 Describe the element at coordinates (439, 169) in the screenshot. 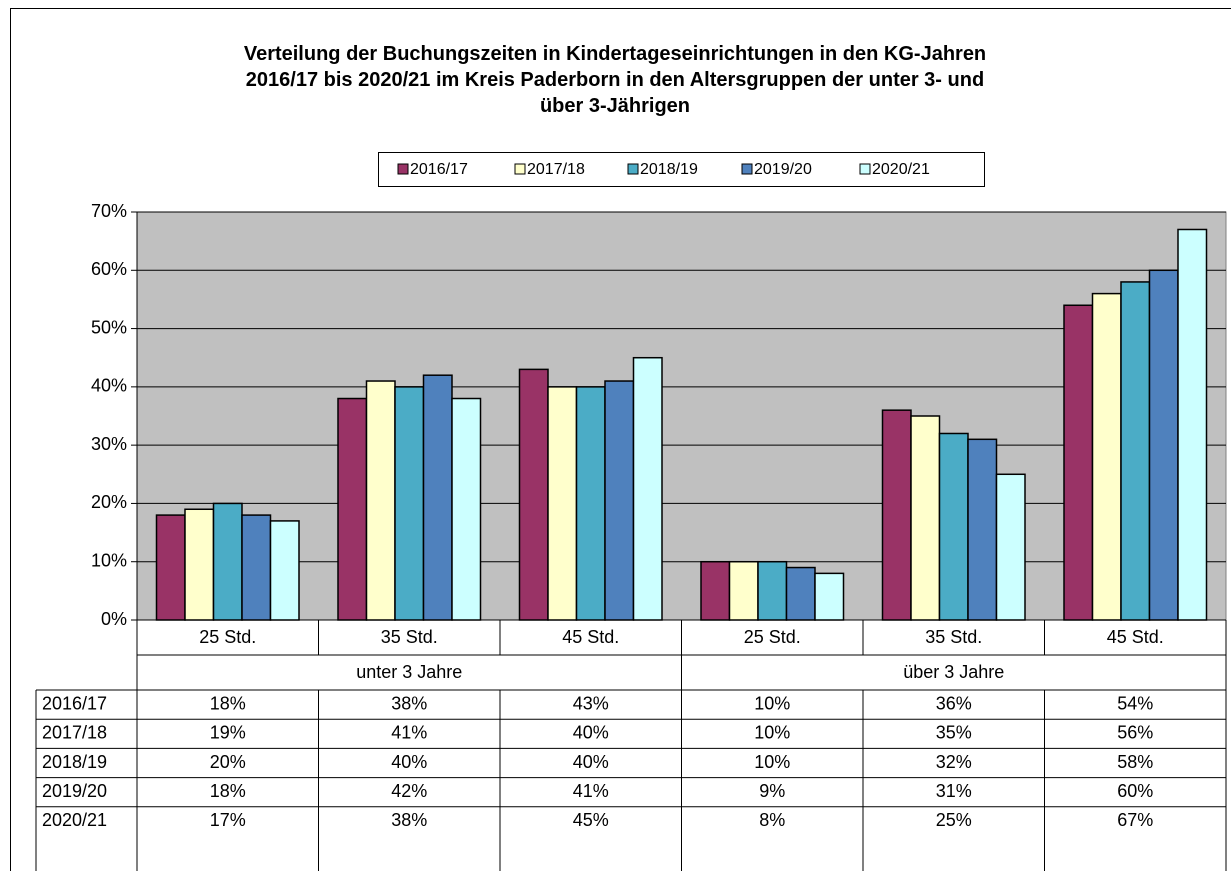

I see `legend-label: 2016/17` at that location.